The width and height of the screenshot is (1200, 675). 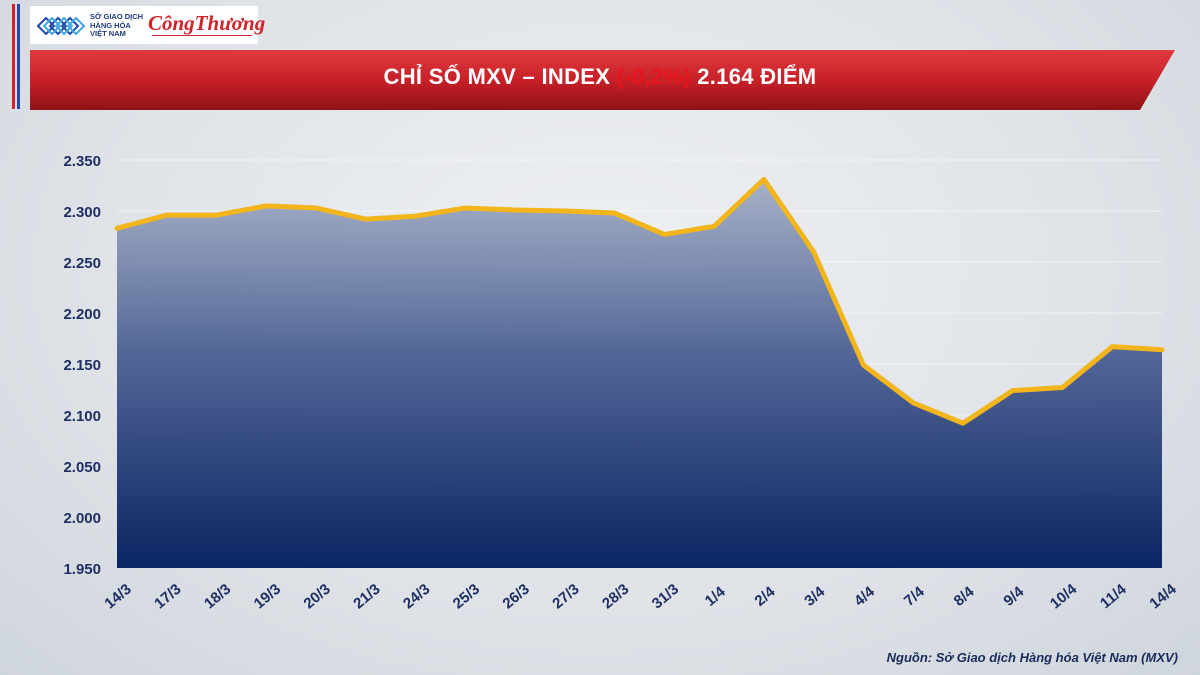 I want to click on x-tick-label: 11/4, so click(x=1113, y=597).